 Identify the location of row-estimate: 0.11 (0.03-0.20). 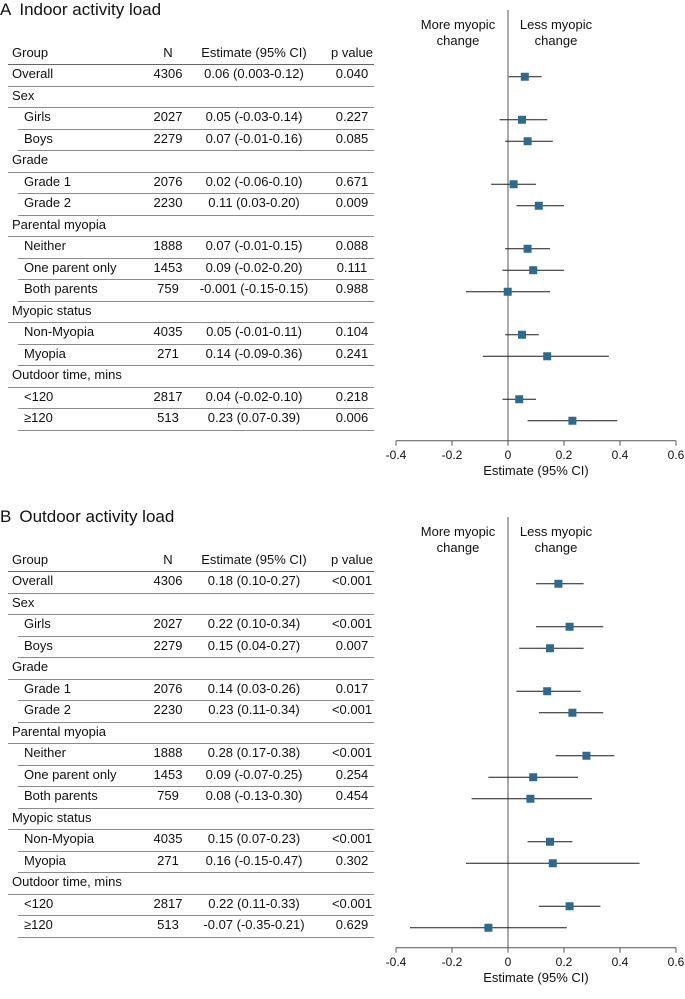
(254, 202).